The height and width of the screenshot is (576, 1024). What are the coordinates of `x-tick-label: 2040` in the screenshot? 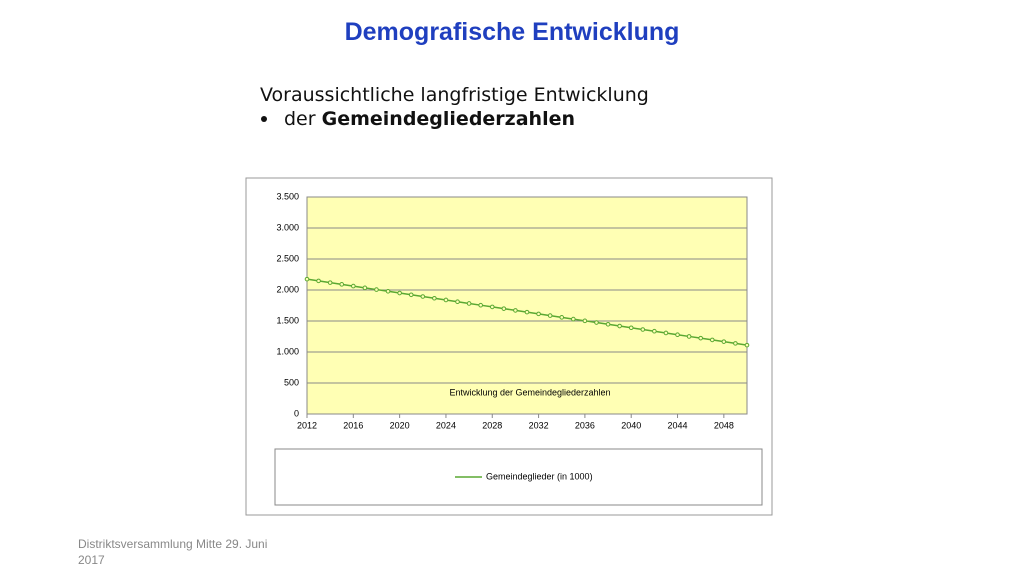 It's located at (631, 425).